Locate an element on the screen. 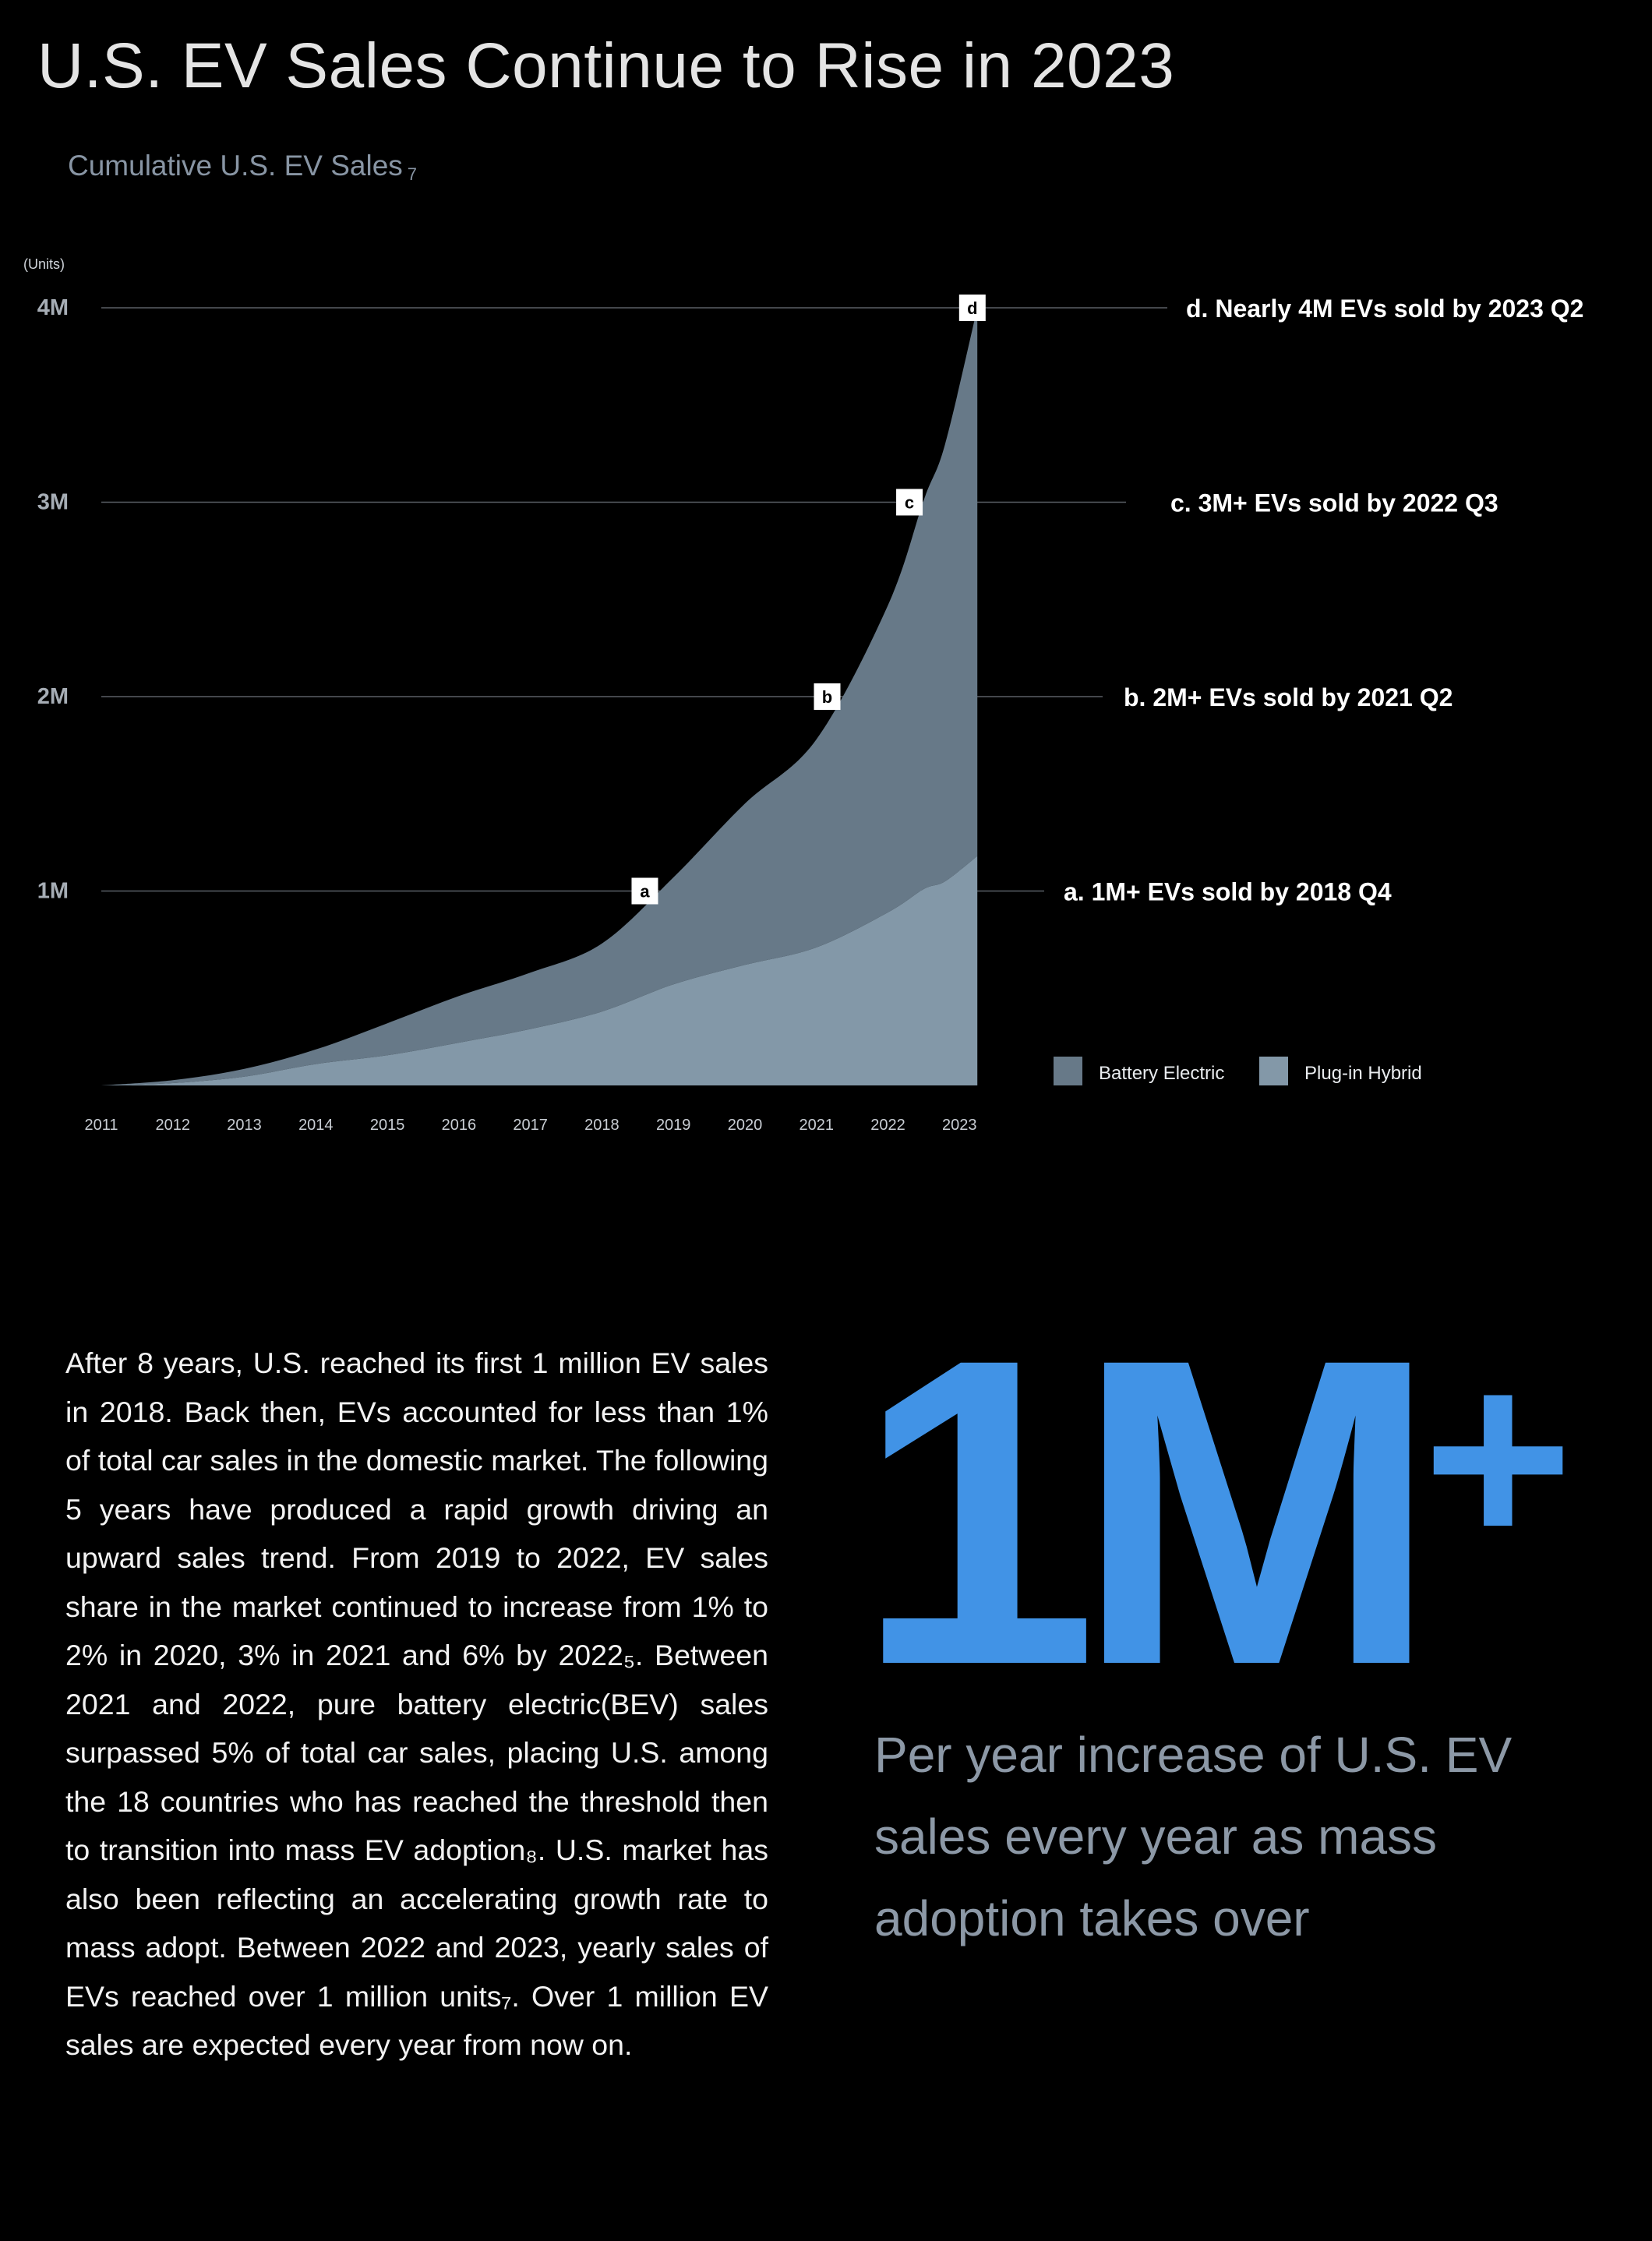 Image resolution: width=1652 pixels, height=2241 pixels. y-axis-label: (Units) is located at coordinates (44, 264).